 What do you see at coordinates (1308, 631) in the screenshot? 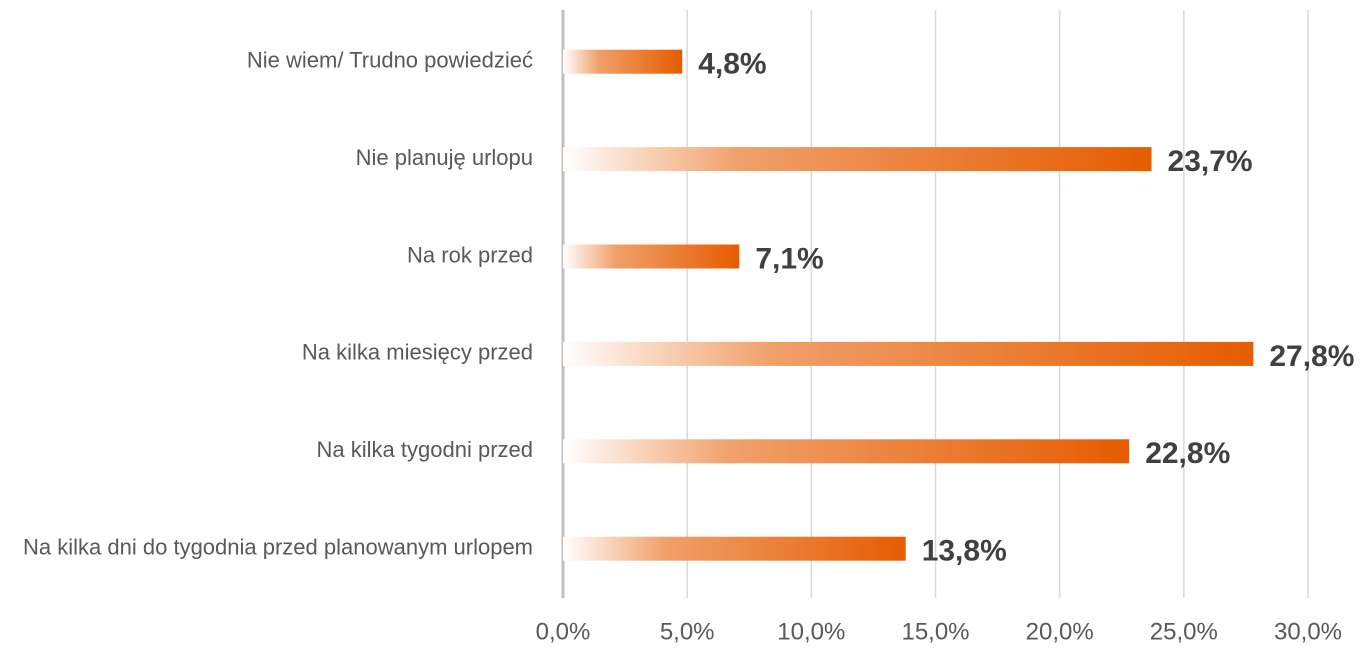
I see `x-tick-label: 30,0%` at bounding box center [1308, 631].